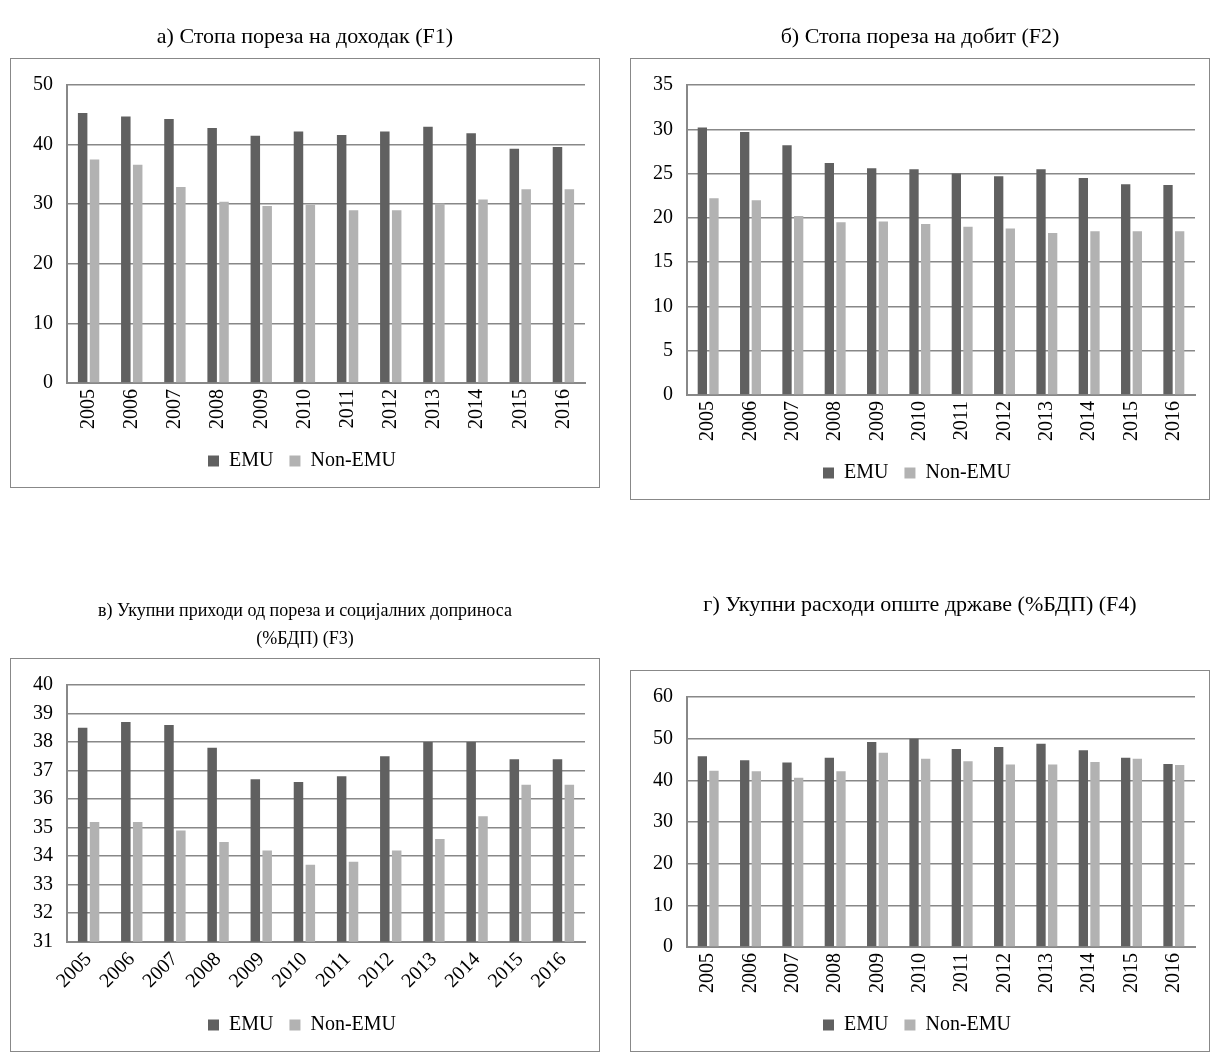 The height and width of the screenshot is (1055, 1215). What do you see at coordinates (43, 711) in the screenshot?
I see `y-tick-label: 39` at bounding box center [43, 711].